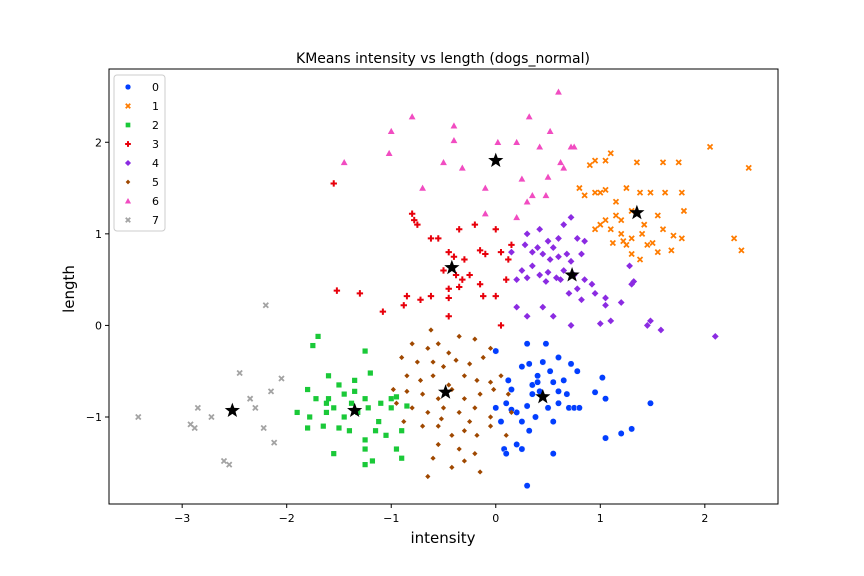 This screenshot has width=864, height=576. What do you see at coordinates (97, 280) in the screenshot?
I see `y-axis: −1 0 1 2` at bounding box center [97, 280].